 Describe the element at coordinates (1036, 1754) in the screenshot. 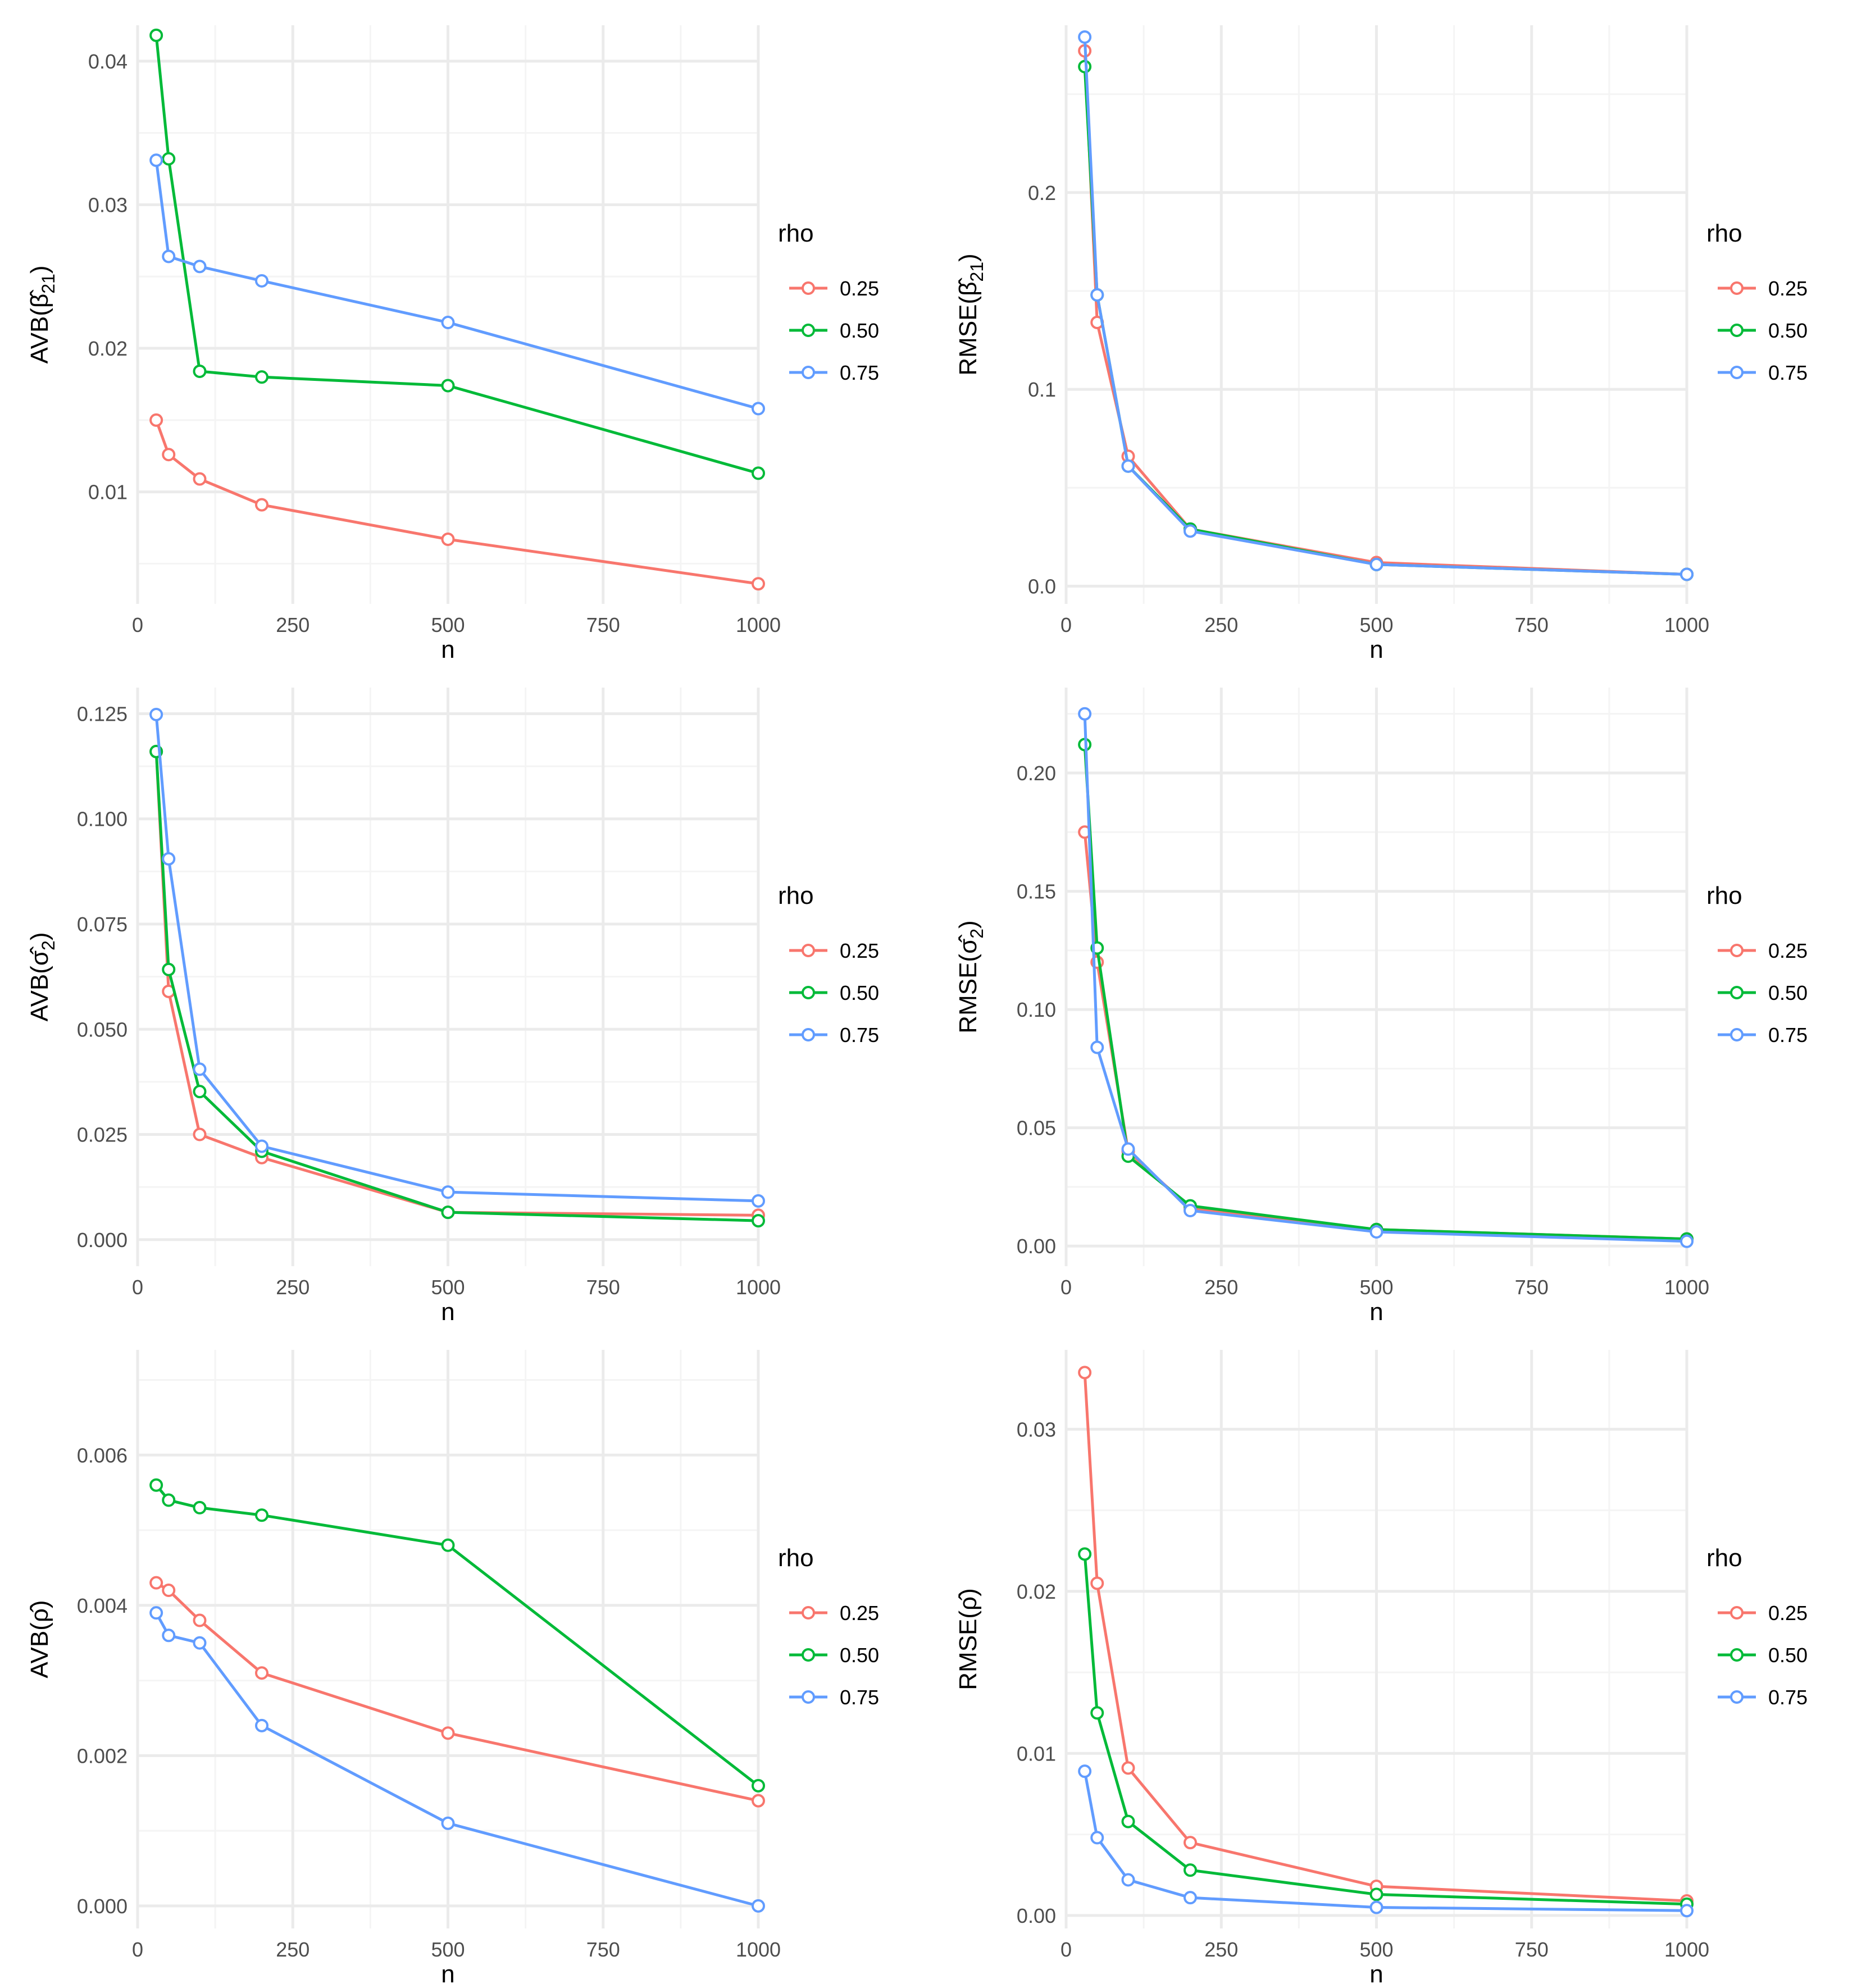

I see `y-tick-label: 0.01` at that location.